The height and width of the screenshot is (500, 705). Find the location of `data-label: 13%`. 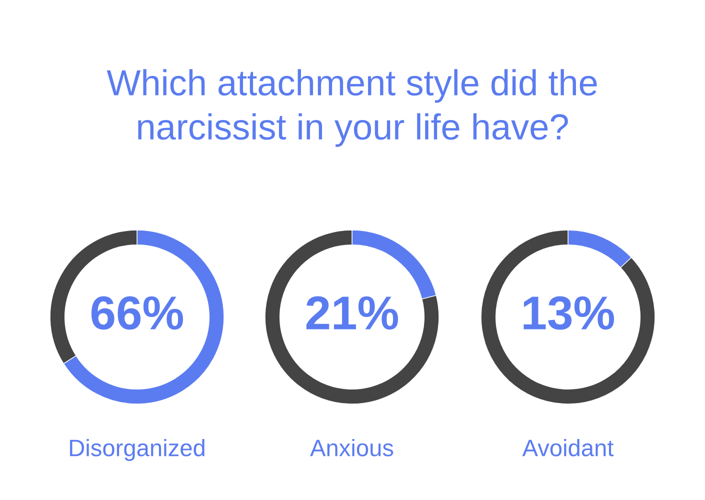

data-label: 13% is located at coordinates (569, 313).